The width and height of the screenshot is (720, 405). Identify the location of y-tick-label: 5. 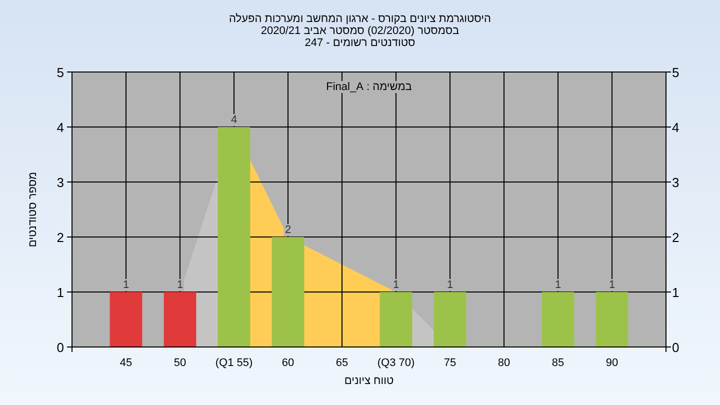
(60, 72).